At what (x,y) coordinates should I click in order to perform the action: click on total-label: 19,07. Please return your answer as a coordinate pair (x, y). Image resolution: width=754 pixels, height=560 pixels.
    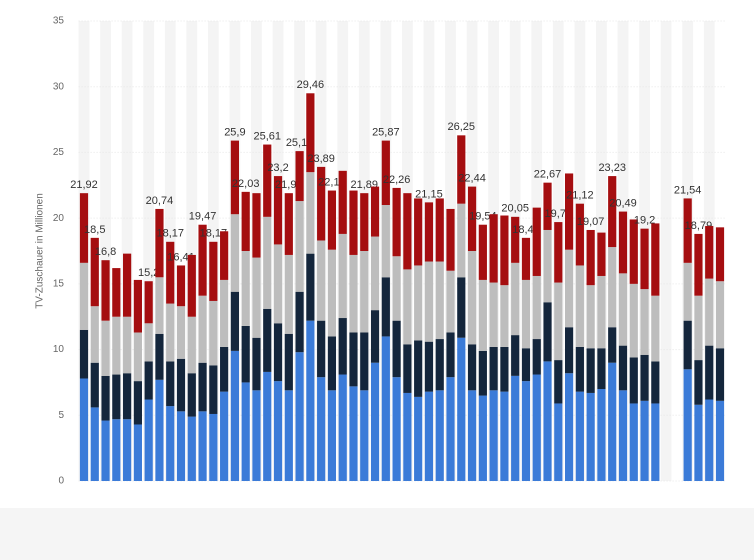
    Looking at the image, I should click on (591, 222).